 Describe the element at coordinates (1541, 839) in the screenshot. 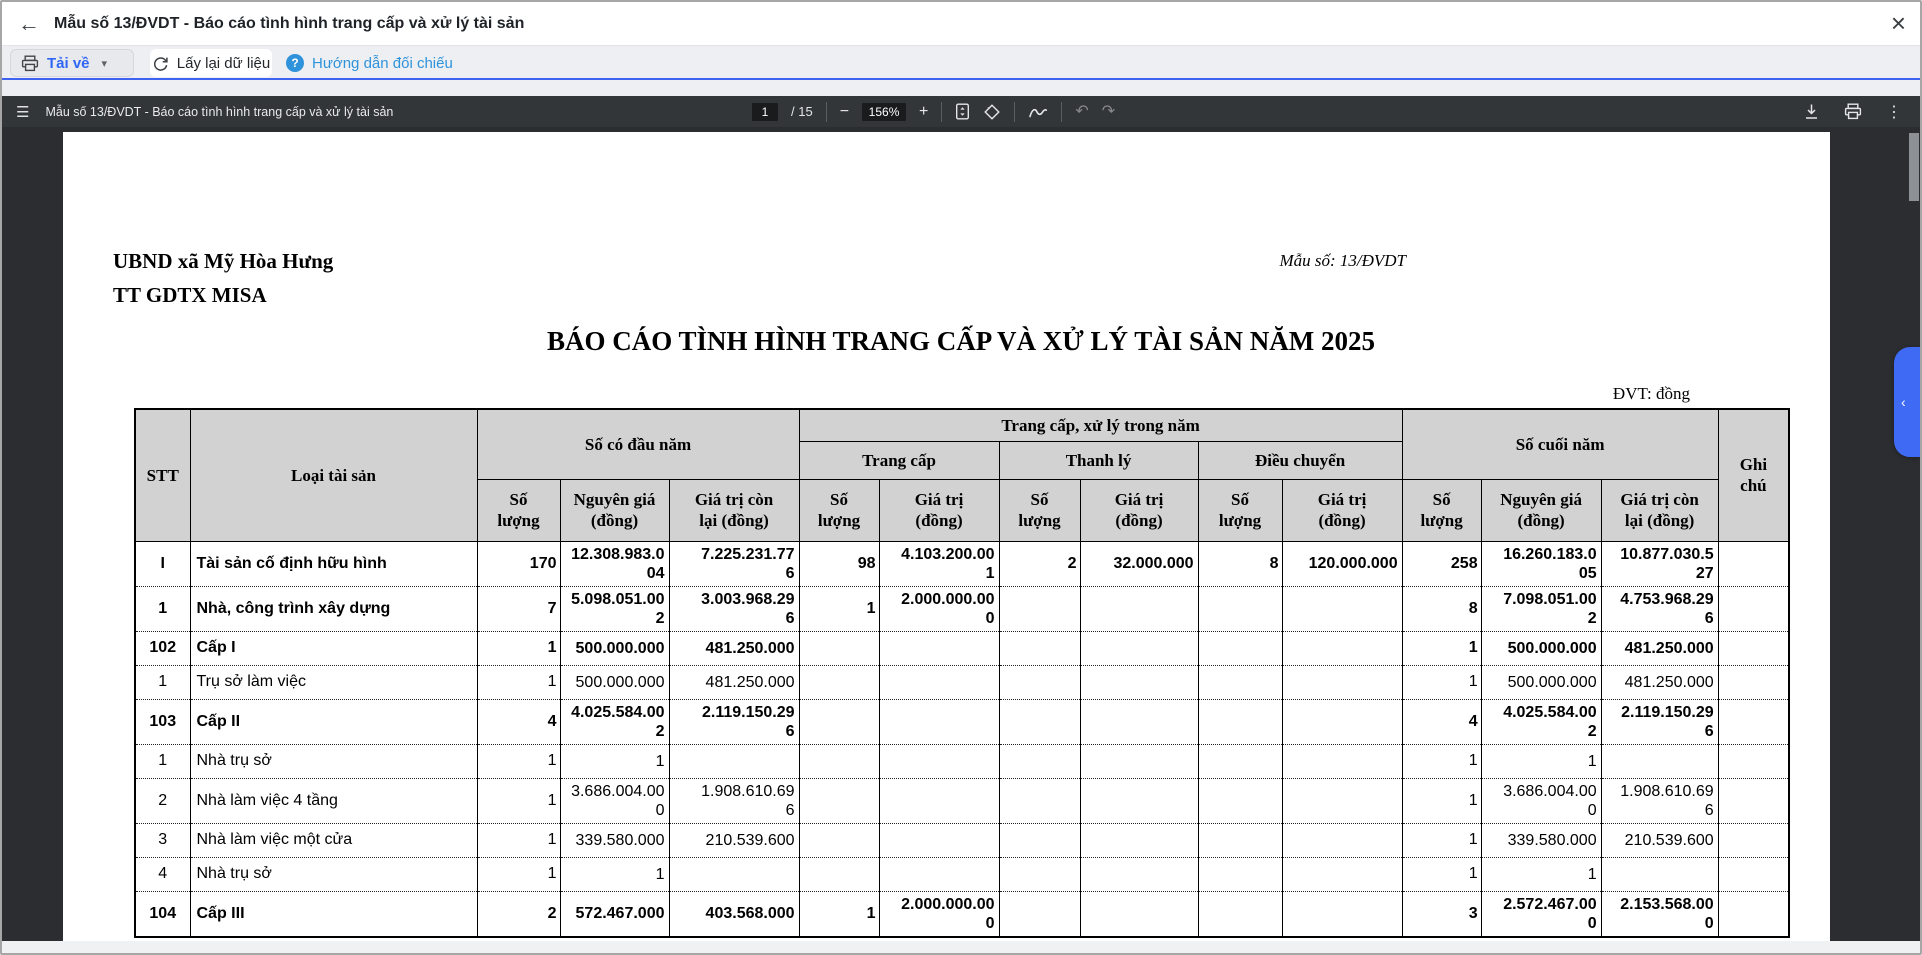

I see `cell-value: 339.580.000` at that location.